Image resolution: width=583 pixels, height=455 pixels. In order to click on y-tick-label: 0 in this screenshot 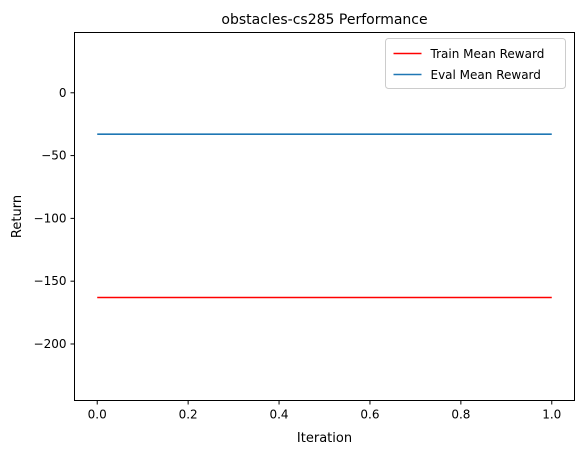, I will do `click(63, 93)`.